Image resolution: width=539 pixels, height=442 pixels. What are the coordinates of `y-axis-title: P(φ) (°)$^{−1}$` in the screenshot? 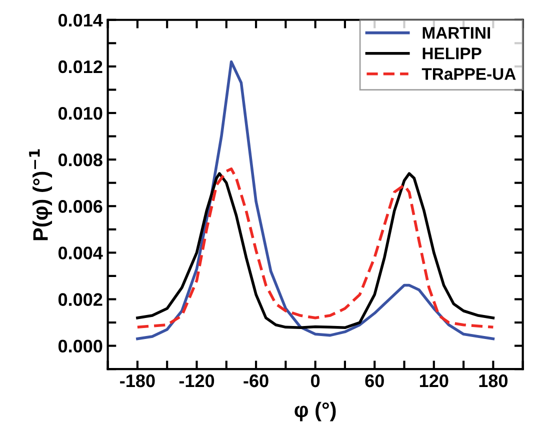 It's located at (40, 194).